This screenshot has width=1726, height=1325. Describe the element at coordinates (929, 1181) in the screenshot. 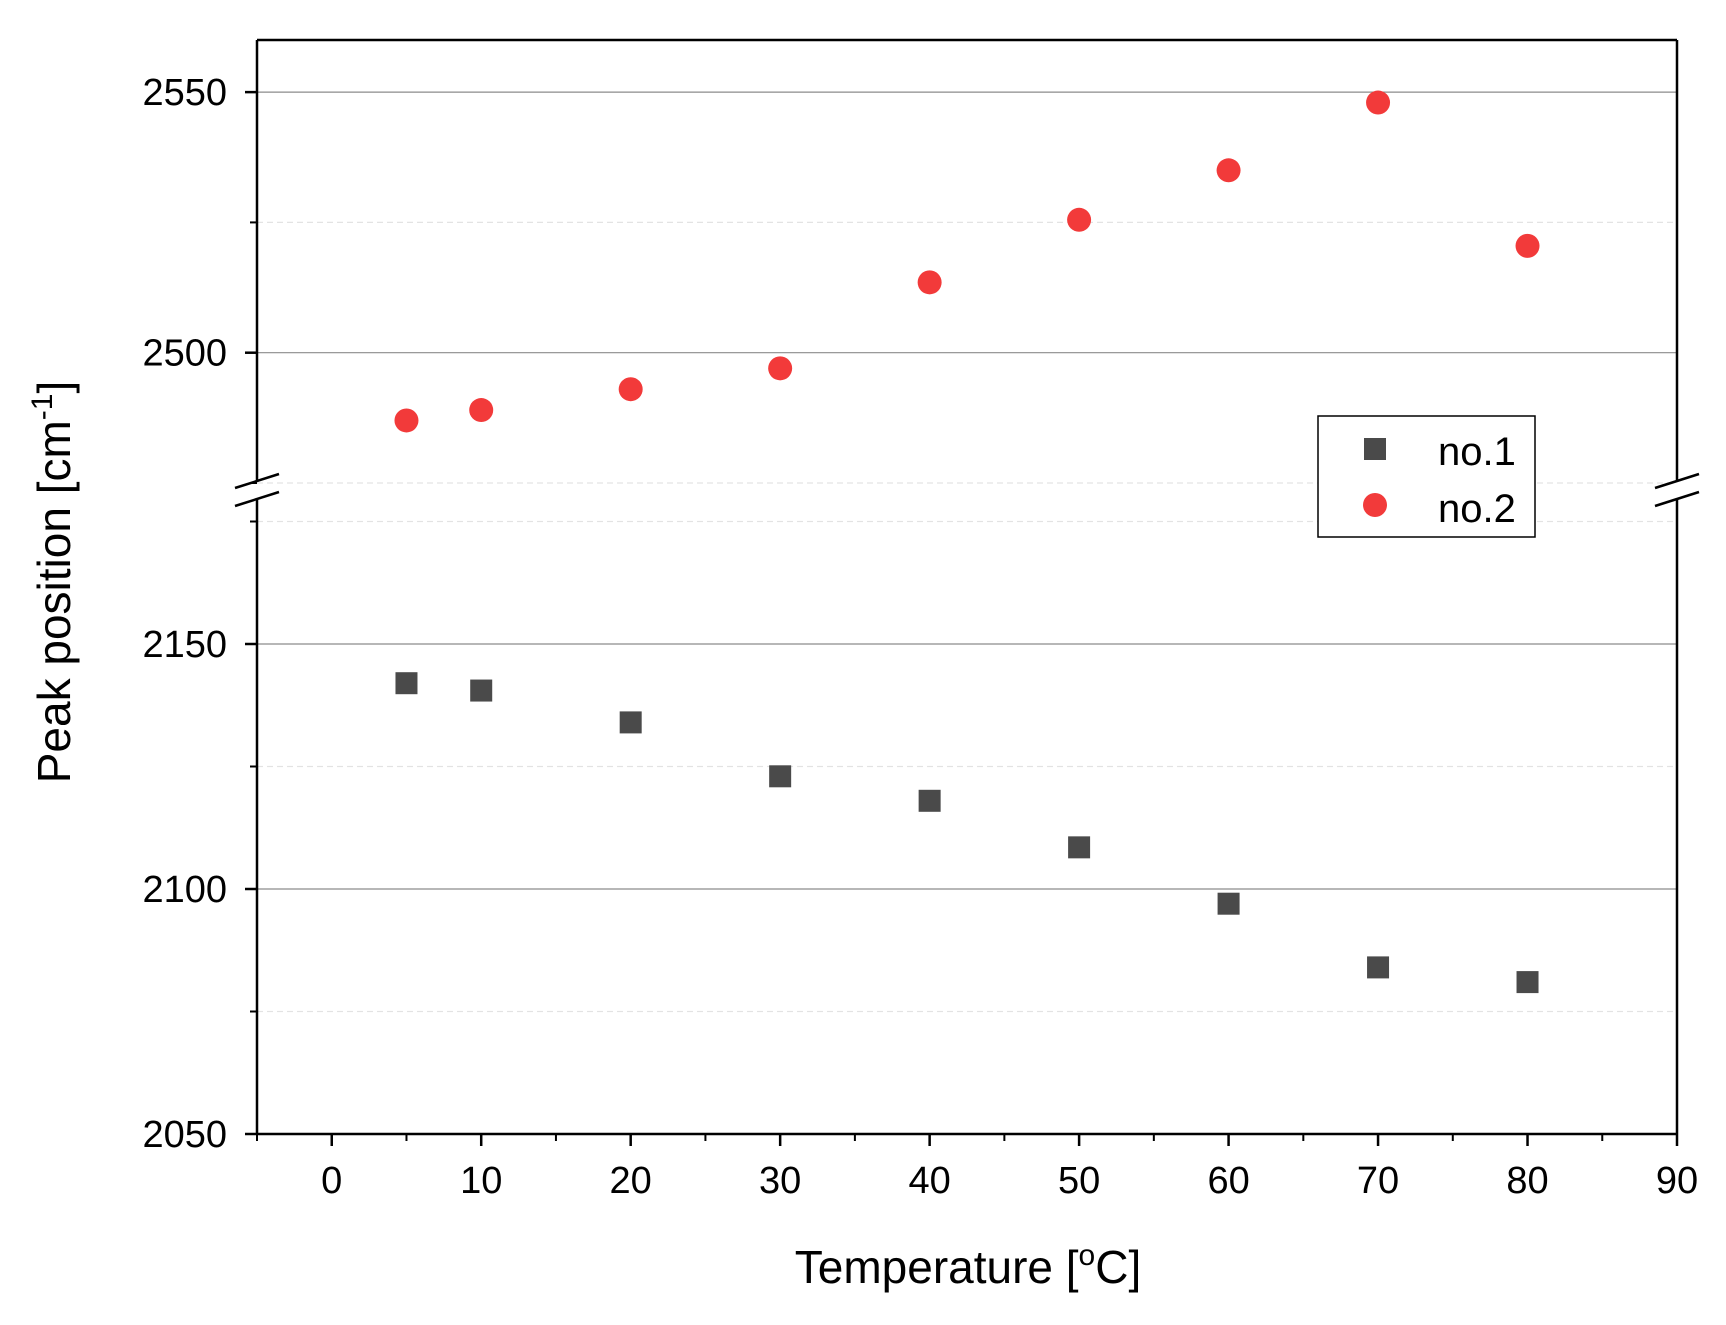

I see `x-tick-label: 40` at that location.